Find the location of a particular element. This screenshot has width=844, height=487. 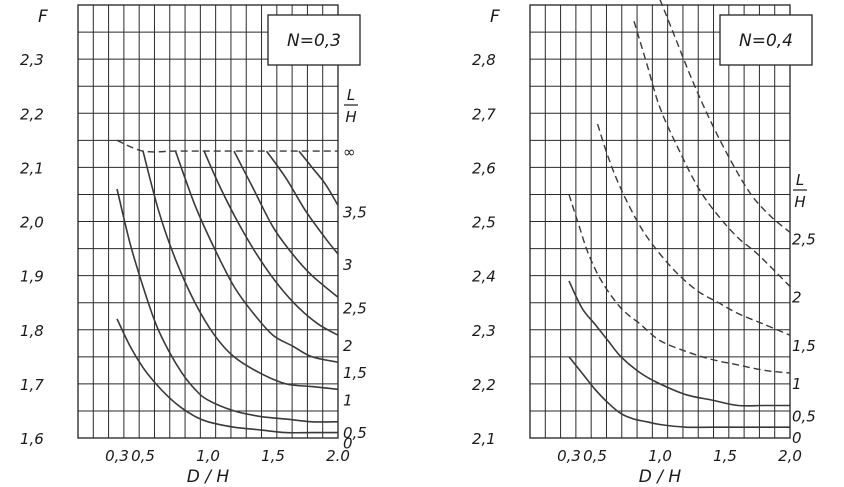

y-tick-label: 1,9 is located at coordinates (32, 277).